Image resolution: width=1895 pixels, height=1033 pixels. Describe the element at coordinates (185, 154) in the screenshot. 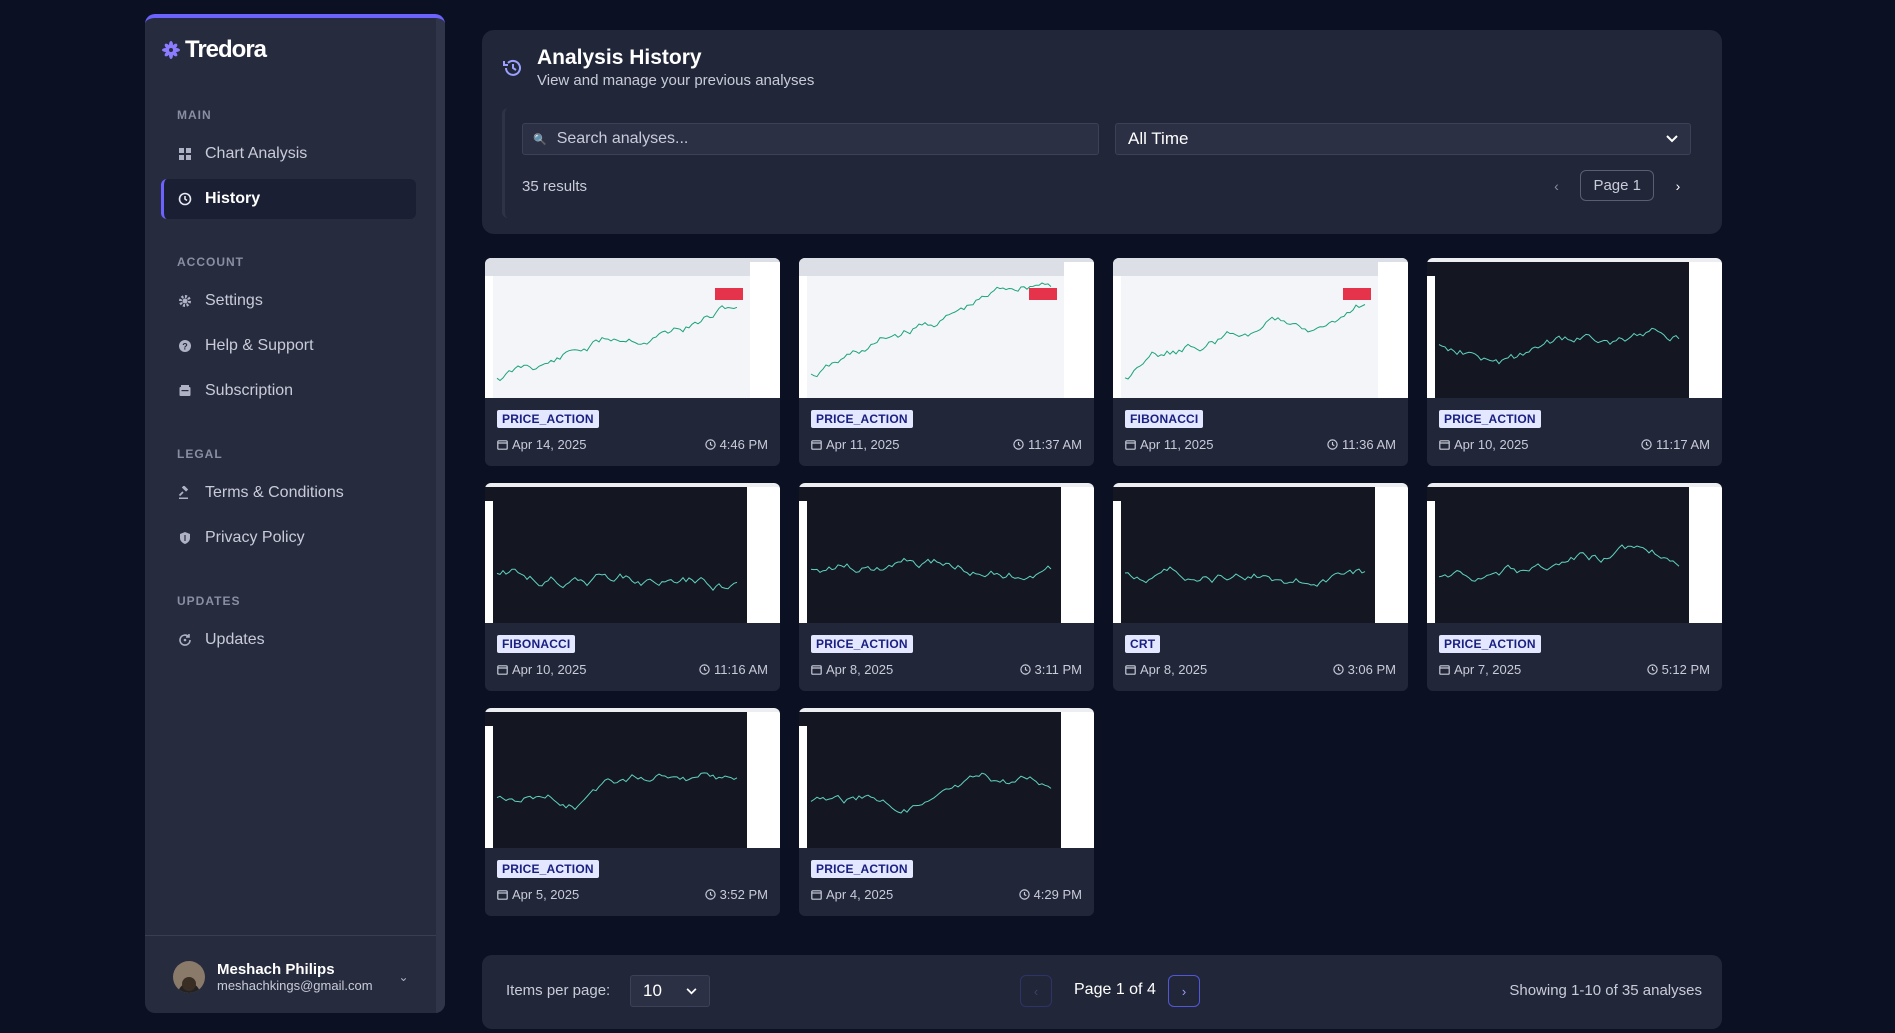

I see `dashboard-icon` at that location.